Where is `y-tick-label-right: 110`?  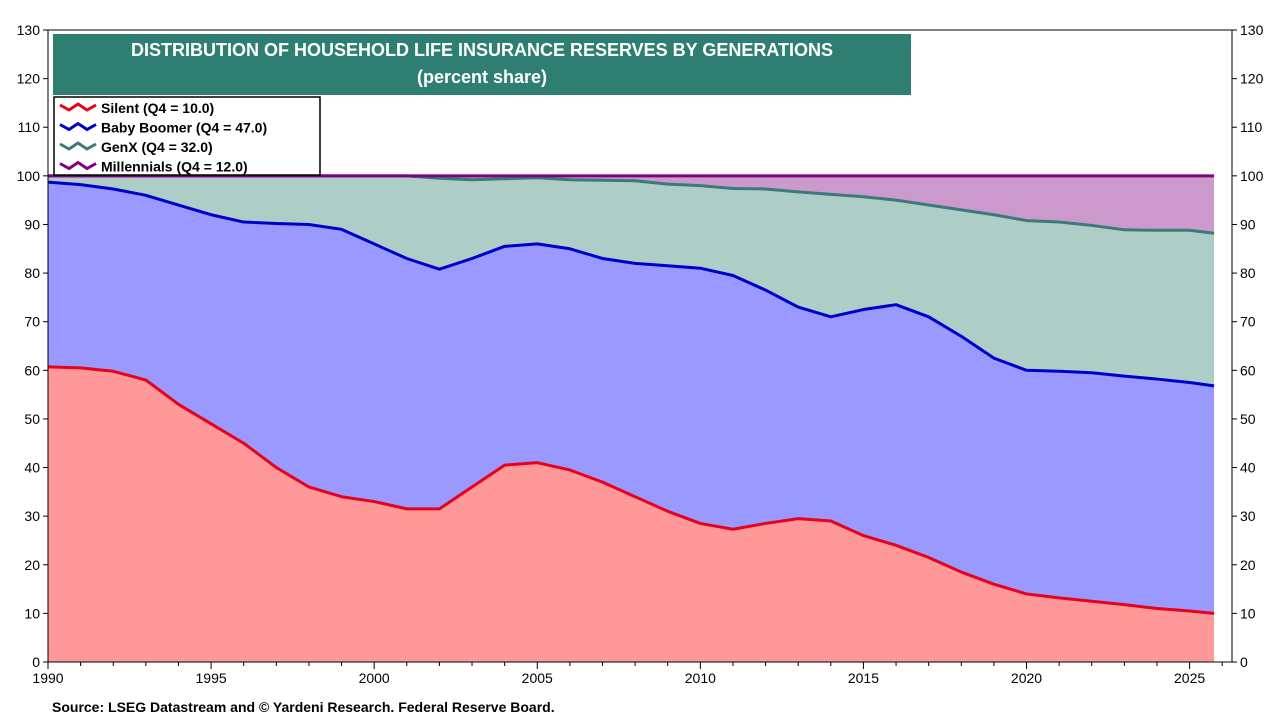 y-tick-label-right: 110 is located at coordinates (1251, 127).